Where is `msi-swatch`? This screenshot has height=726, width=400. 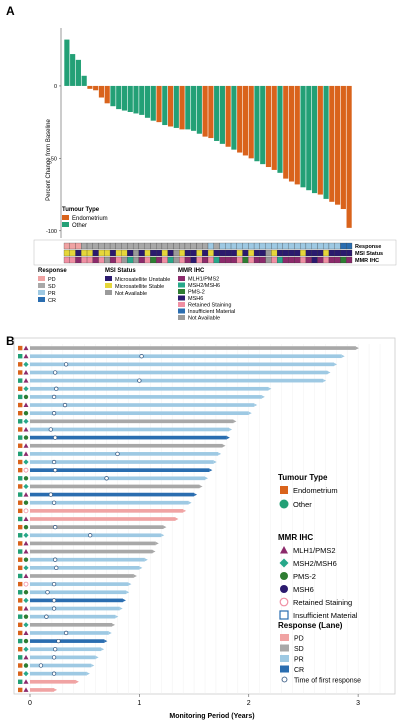 msi-swatch is located at coordinates (108, 278).